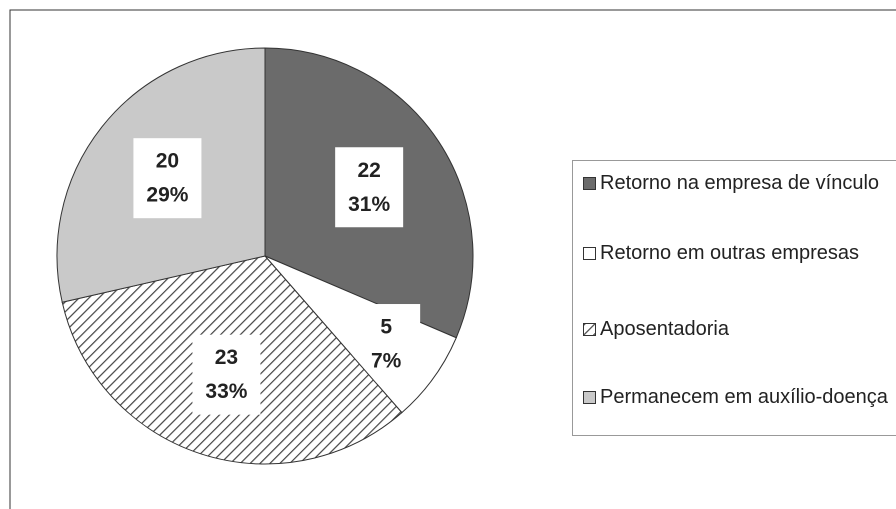 The width and height of the screenshot is (896, 509). I want to click on legend-label: Retorno em outras empresas, so click(730, 253).